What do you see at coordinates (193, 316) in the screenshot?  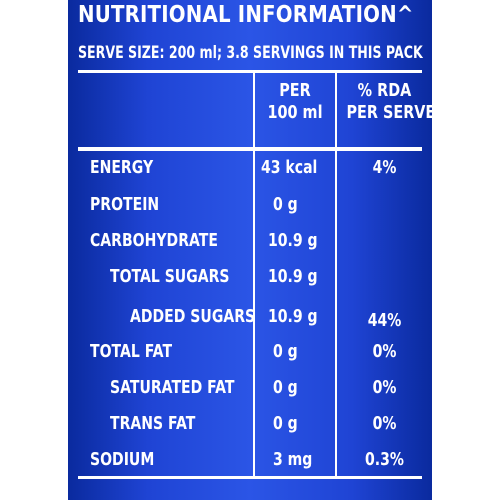 I see `row-label-added-sugars: ADDED SUGARS` at bounding box center [193, 316].